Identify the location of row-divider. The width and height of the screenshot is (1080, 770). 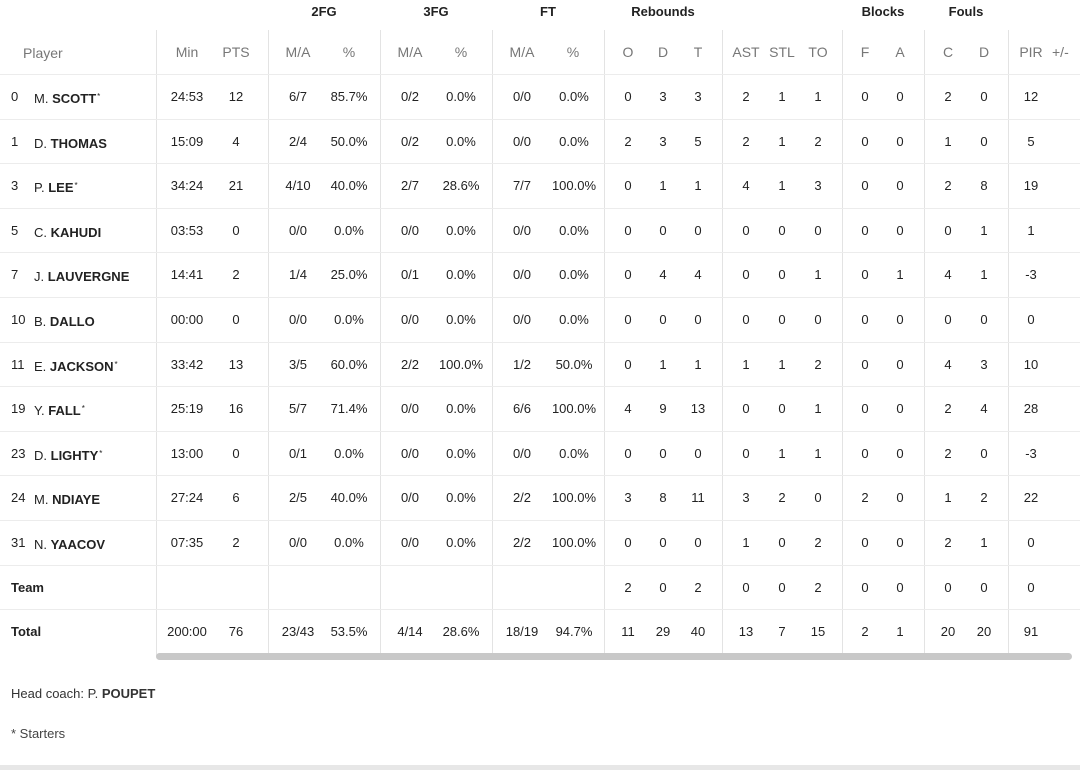
(540, 74).